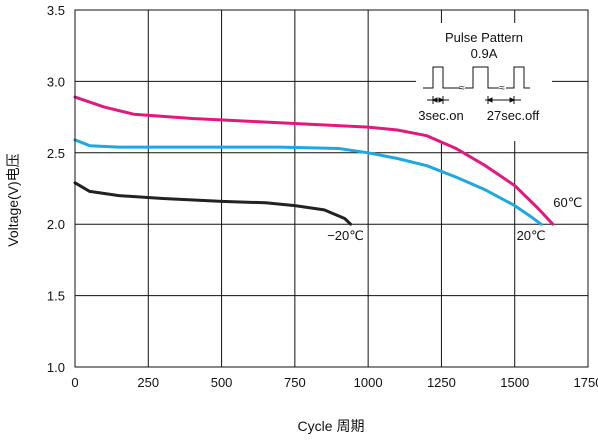 Image resolution: width=598 pixels, height=441 pixels. What do you see at coordinates (586, 382) in the screenshot?
I see `x-tick-label: 1750` at bounding box center [586, 382].